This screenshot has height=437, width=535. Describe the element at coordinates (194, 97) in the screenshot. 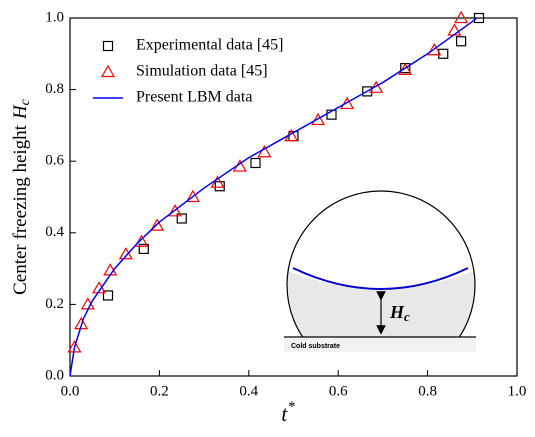

I see `legend-label: Present LBM data` at that location.